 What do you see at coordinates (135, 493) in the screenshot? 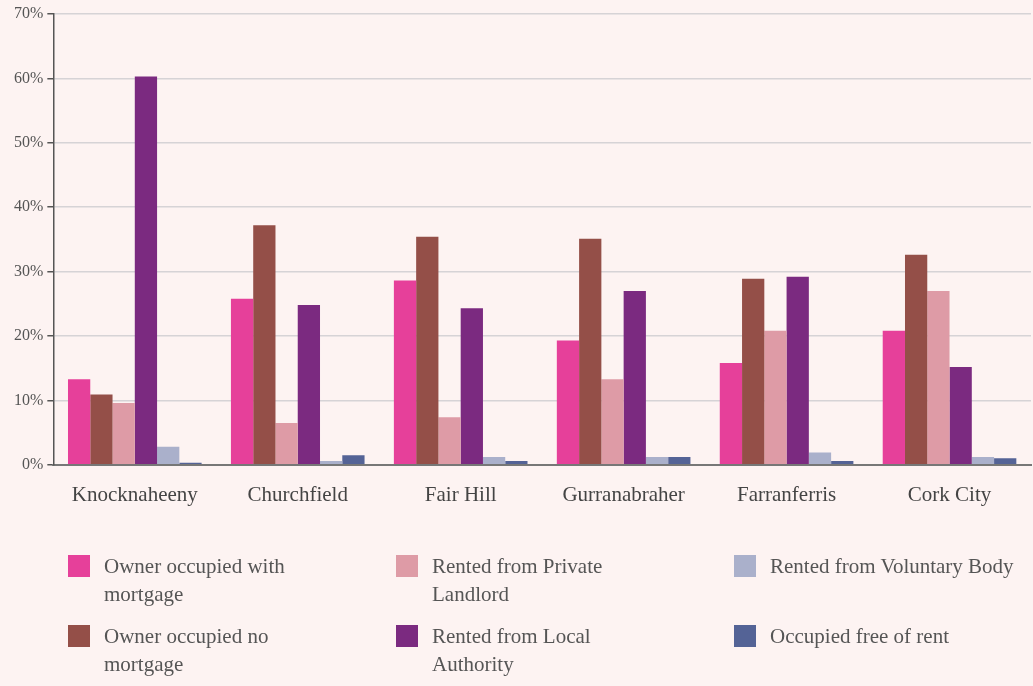
I see `x-tick-label: Knocknaheeny` at bounding box center [135, 493].